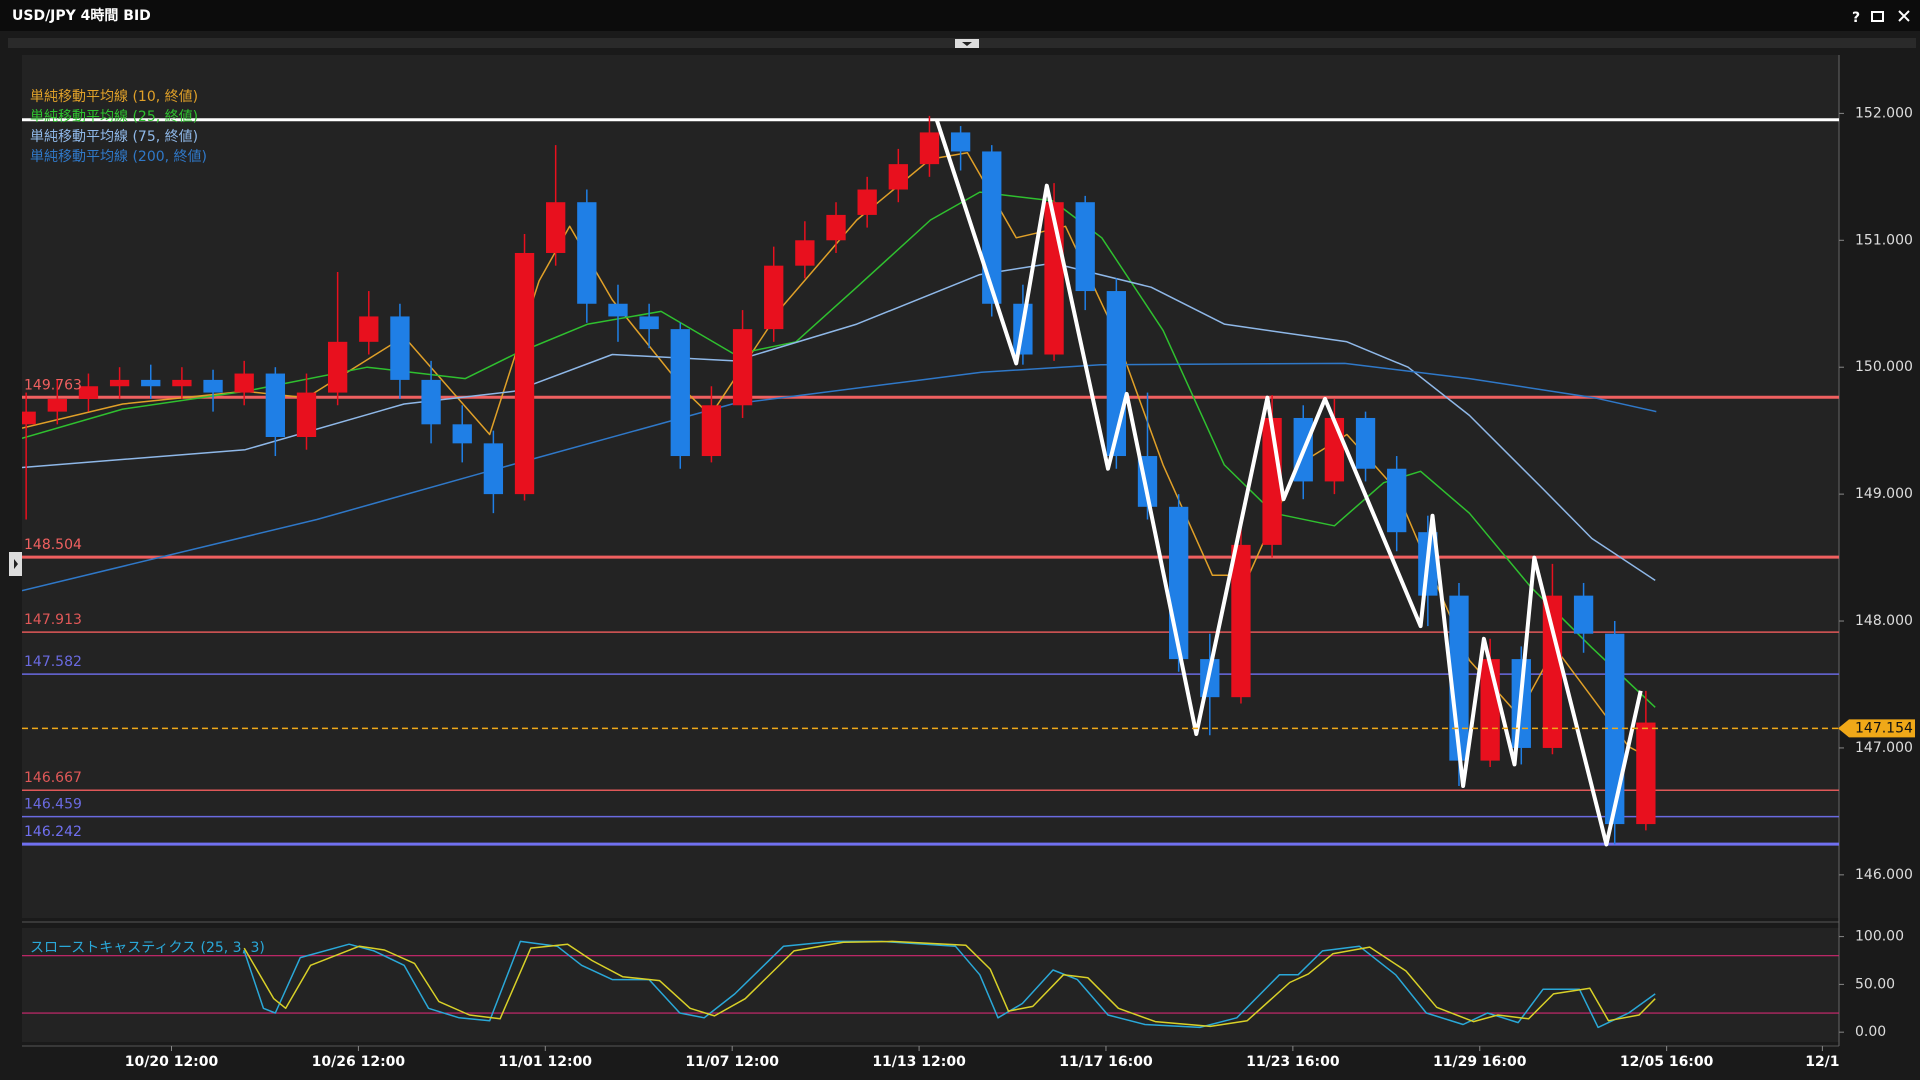 The image size is (1920, 1080). I want to click on stoch-tick-label: 50.00, so click(1875, 984).